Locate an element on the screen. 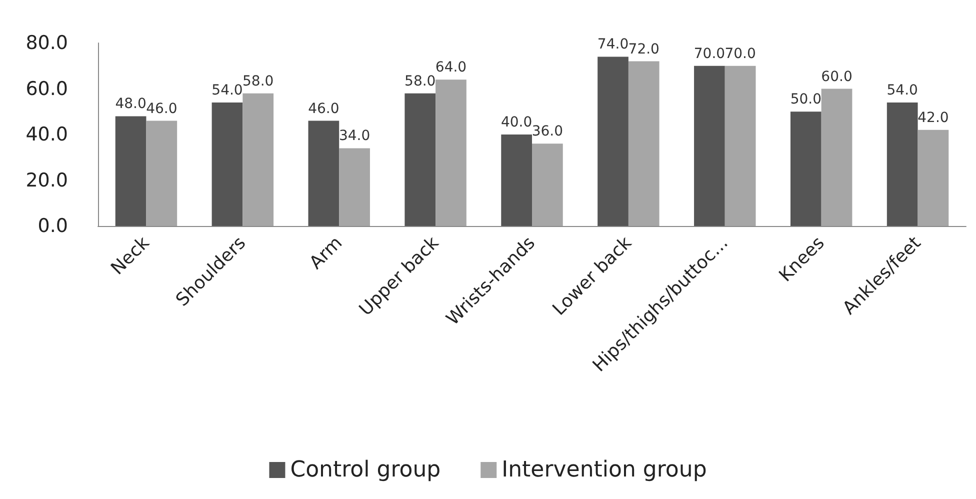  y-tick-label: 20.0 is located at coordinates (47, 180).